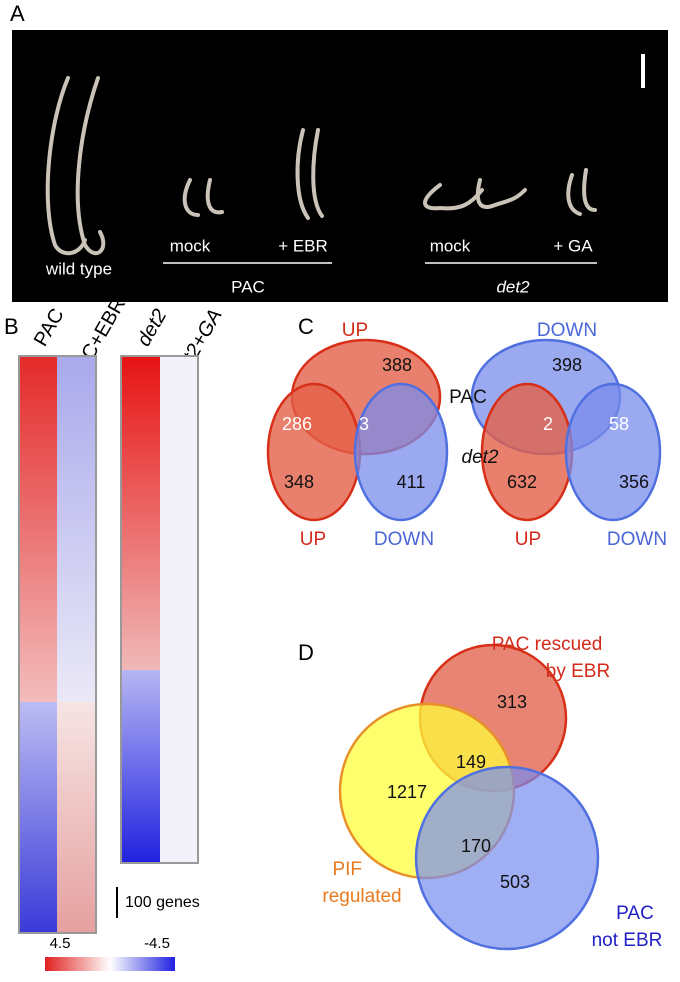 The image size is (680, 982). What do you see at coordinates (347, 869) in the screenshot?
I see `set-label: PIF` at bounding box center [347, 869].